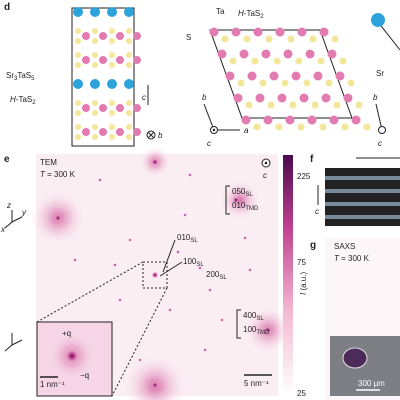  Describe the element at coordinates (246, 130) in the screenshot. I see `axis-label: a` at that location.